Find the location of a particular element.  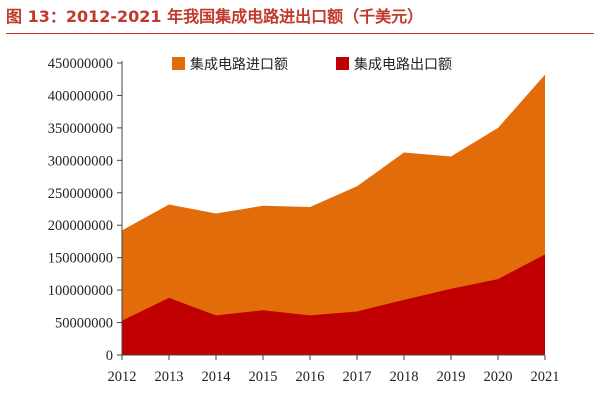

y-tick-label: 300000000 is located at coordinates (80, 161).